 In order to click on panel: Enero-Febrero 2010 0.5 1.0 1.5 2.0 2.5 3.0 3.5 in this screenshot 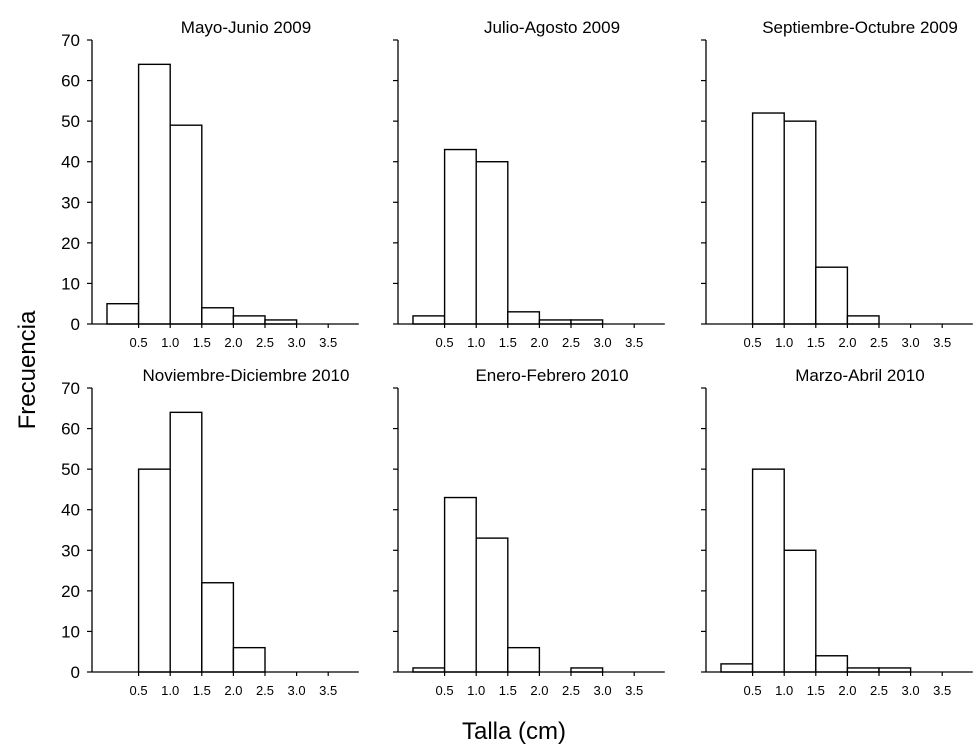, I will do `click(529, 532)`.